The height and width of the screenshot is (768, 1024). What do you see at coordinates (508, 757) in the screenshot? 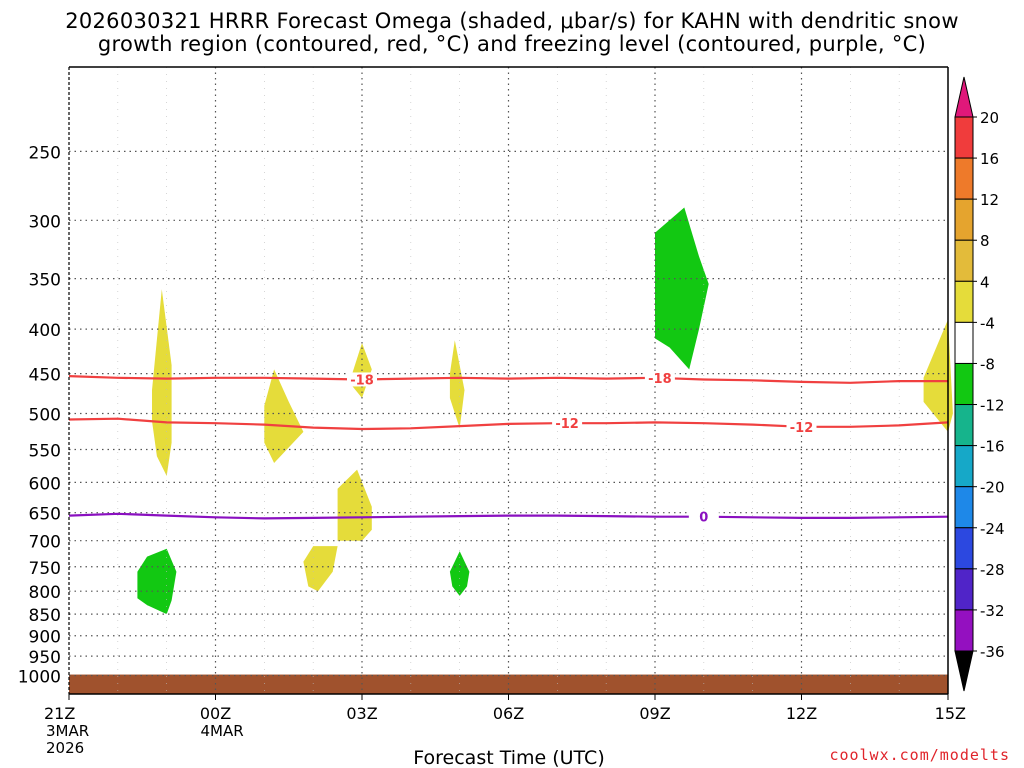
I see `x-axis-title: Forecast Time (UTC)` at bounding box center [508, 757].